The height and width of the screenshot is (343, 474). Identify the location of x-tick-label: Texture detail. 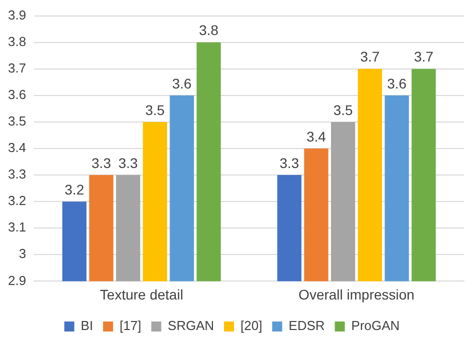
(142, 294).